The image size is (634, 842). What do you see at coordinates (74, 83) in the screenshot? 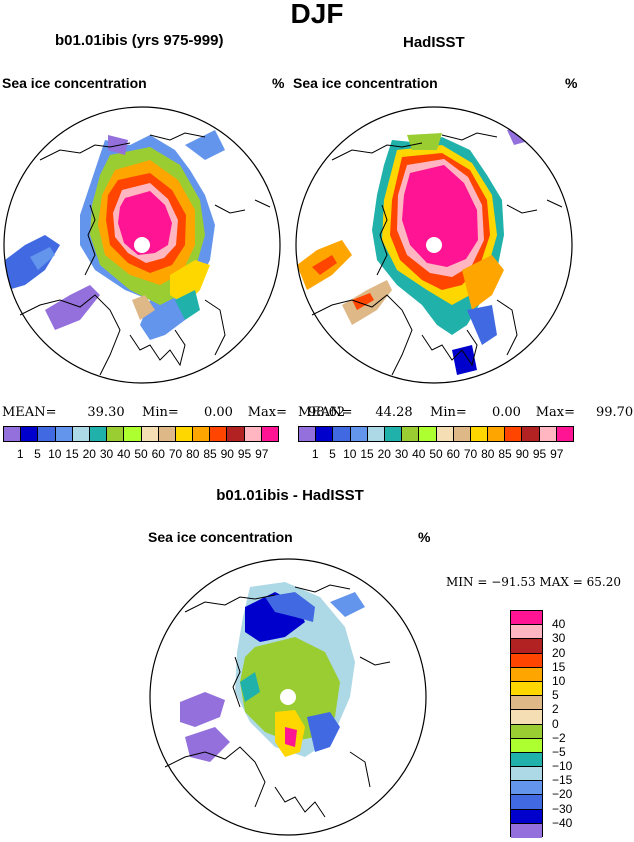
I see `panel-left-field: Sea ice concentration` at bounding box center [74, 83].